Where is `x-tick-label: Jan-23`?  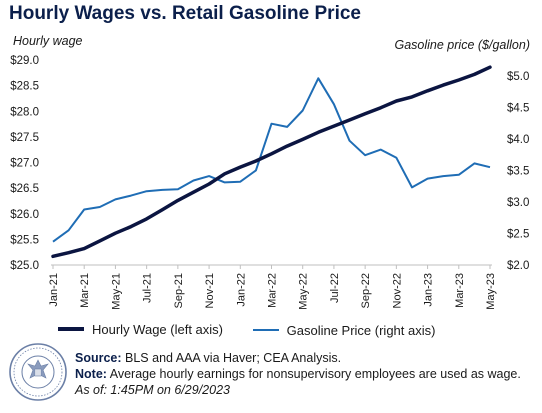 x-tick-label: Jan-23 is located at coordinates (429, 290).